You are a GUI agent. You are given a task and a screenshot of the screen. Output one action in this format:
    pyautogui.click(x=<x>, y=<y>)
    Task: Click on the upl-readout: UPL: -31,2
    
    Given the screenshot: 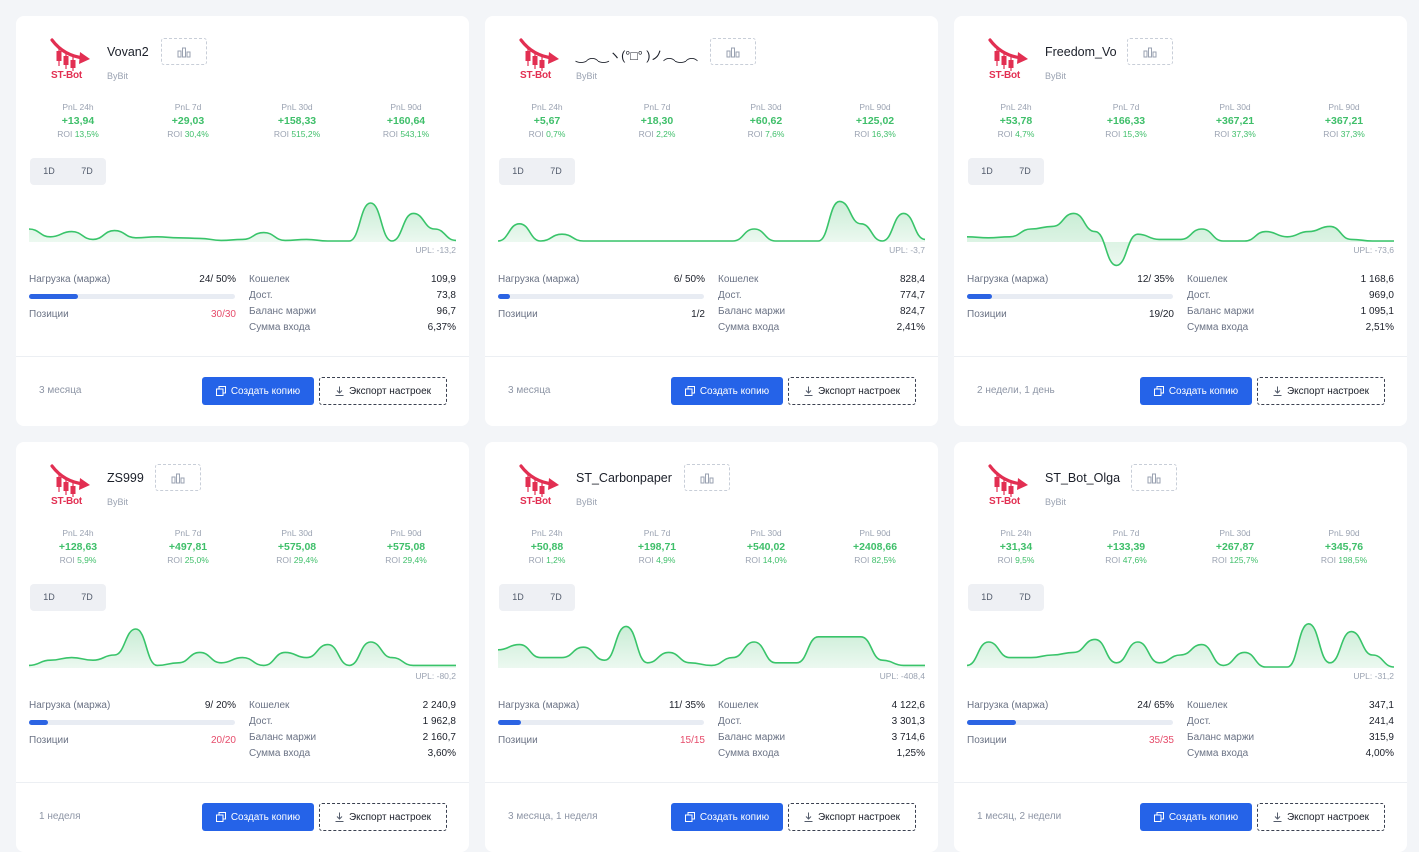 What is the action you would take?
    pyautogui.click(x=1373, y=676)
    